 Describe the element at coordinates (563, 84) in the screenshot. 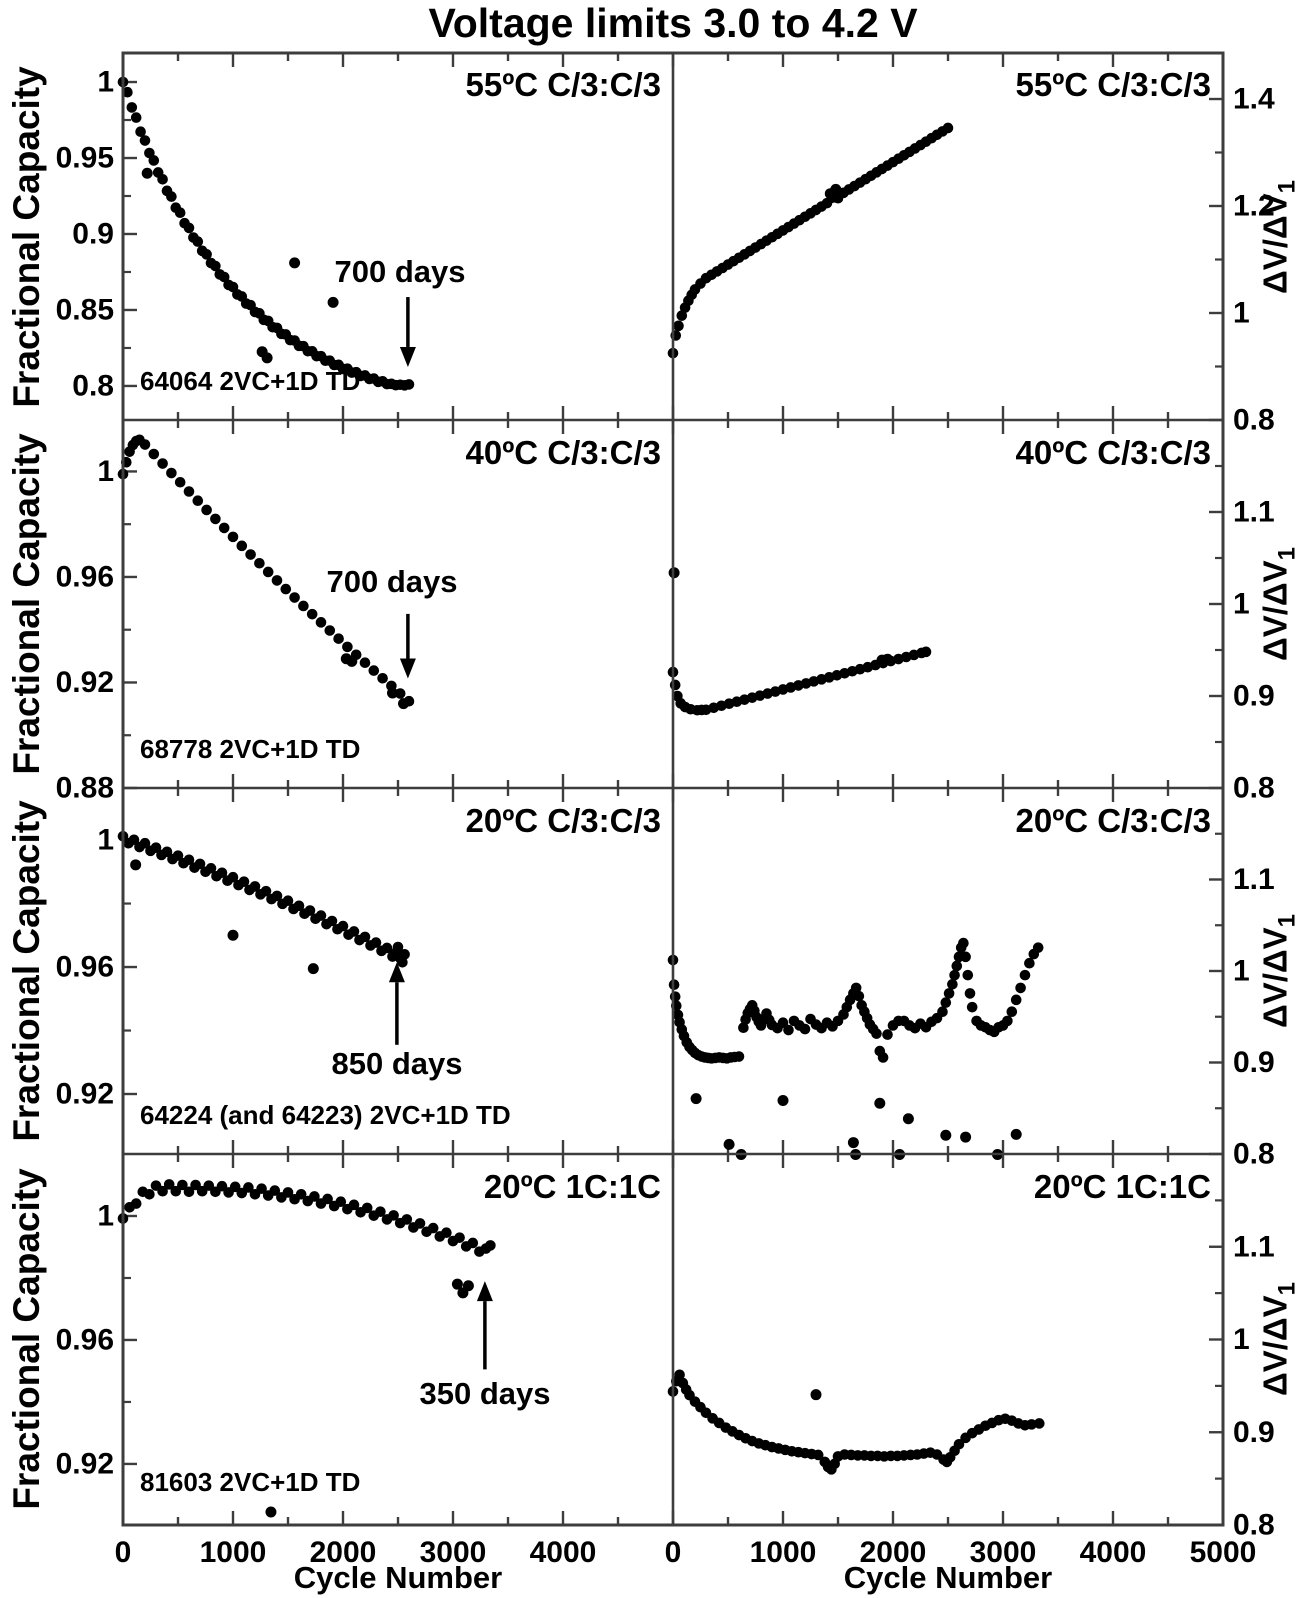

I see `condition-label-55C-capacity: 55ºC C/3:C/3` at that location.